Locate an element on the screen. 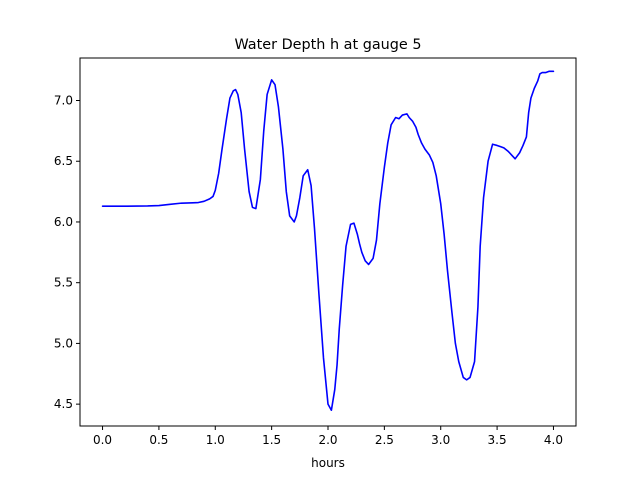 The height and width of the screenshot is (480, 640). x-tick-label: 1.5 is located at coordinates (271, 440).